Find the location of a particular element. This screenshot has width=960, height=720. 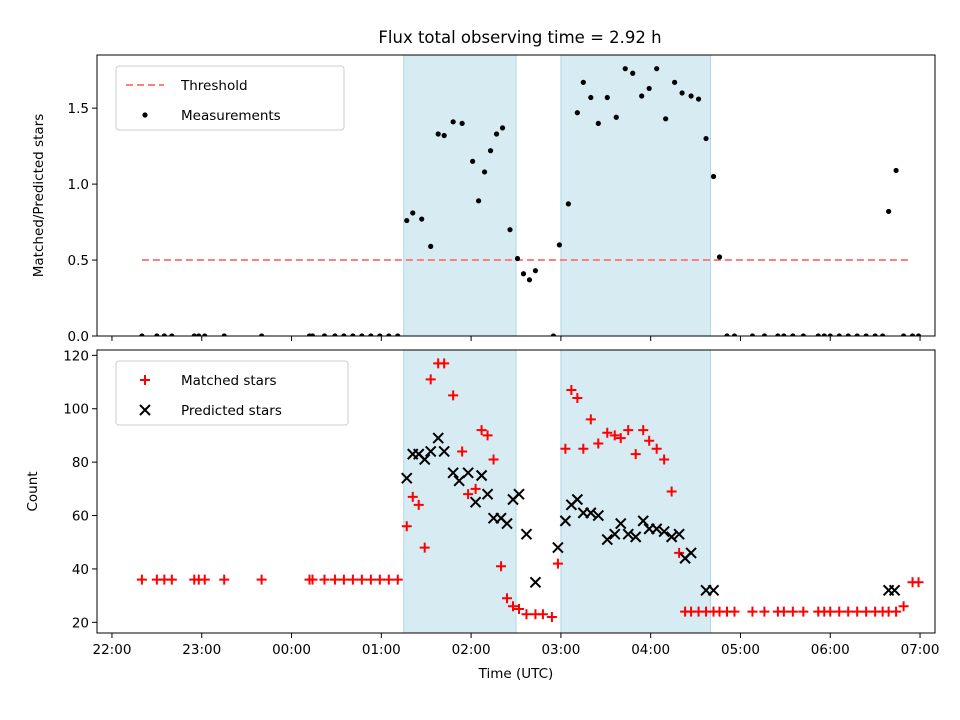

x-tick-label: 05:00 is located at coordinates (740, 650).